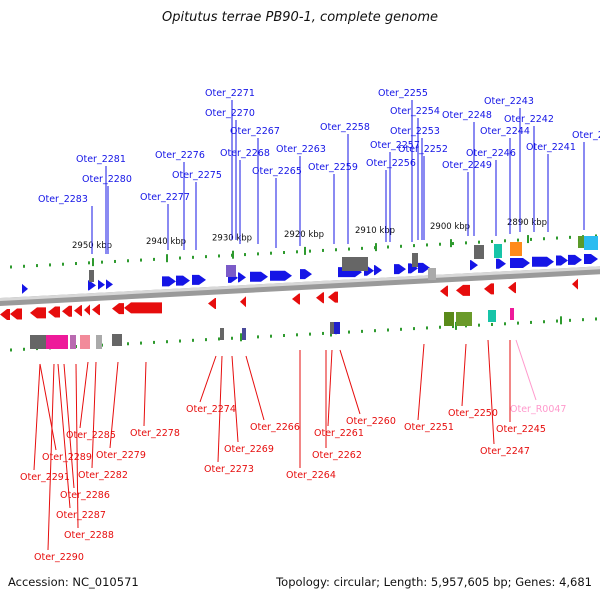 The height and width of the screenshot is (600, 600). What do you see at coordinates (229, 469) in the screenshot?
I see `gene-label-reverse: Oter_2273` at bounding box center [229, 469].